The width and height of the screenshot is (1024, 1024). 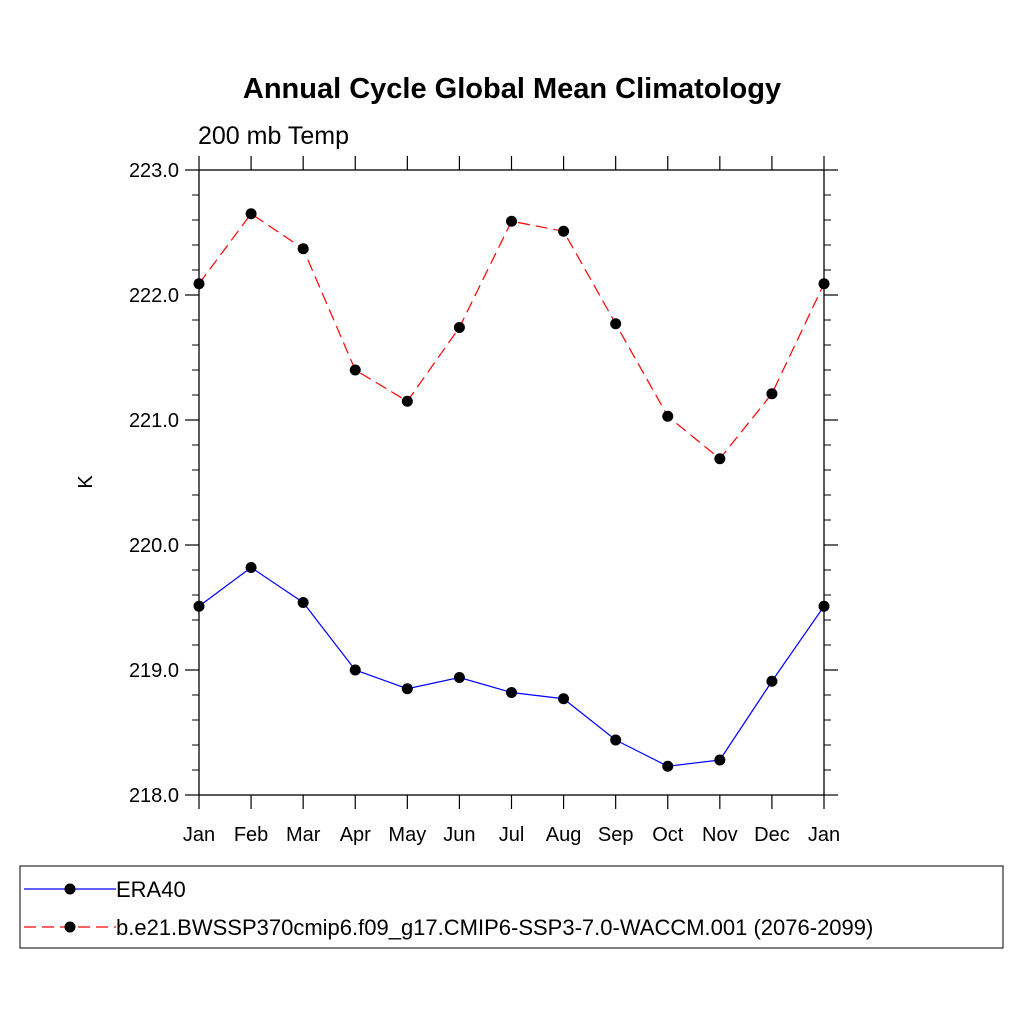 I want to click on y-tick-label: 220.0, so click(x=154, y=546).